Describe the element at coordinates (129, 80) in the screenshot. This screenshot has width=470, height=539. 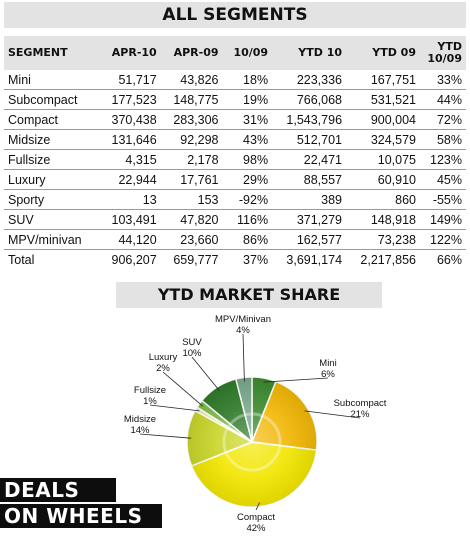
I see `table-cell: 51,717` at that location.